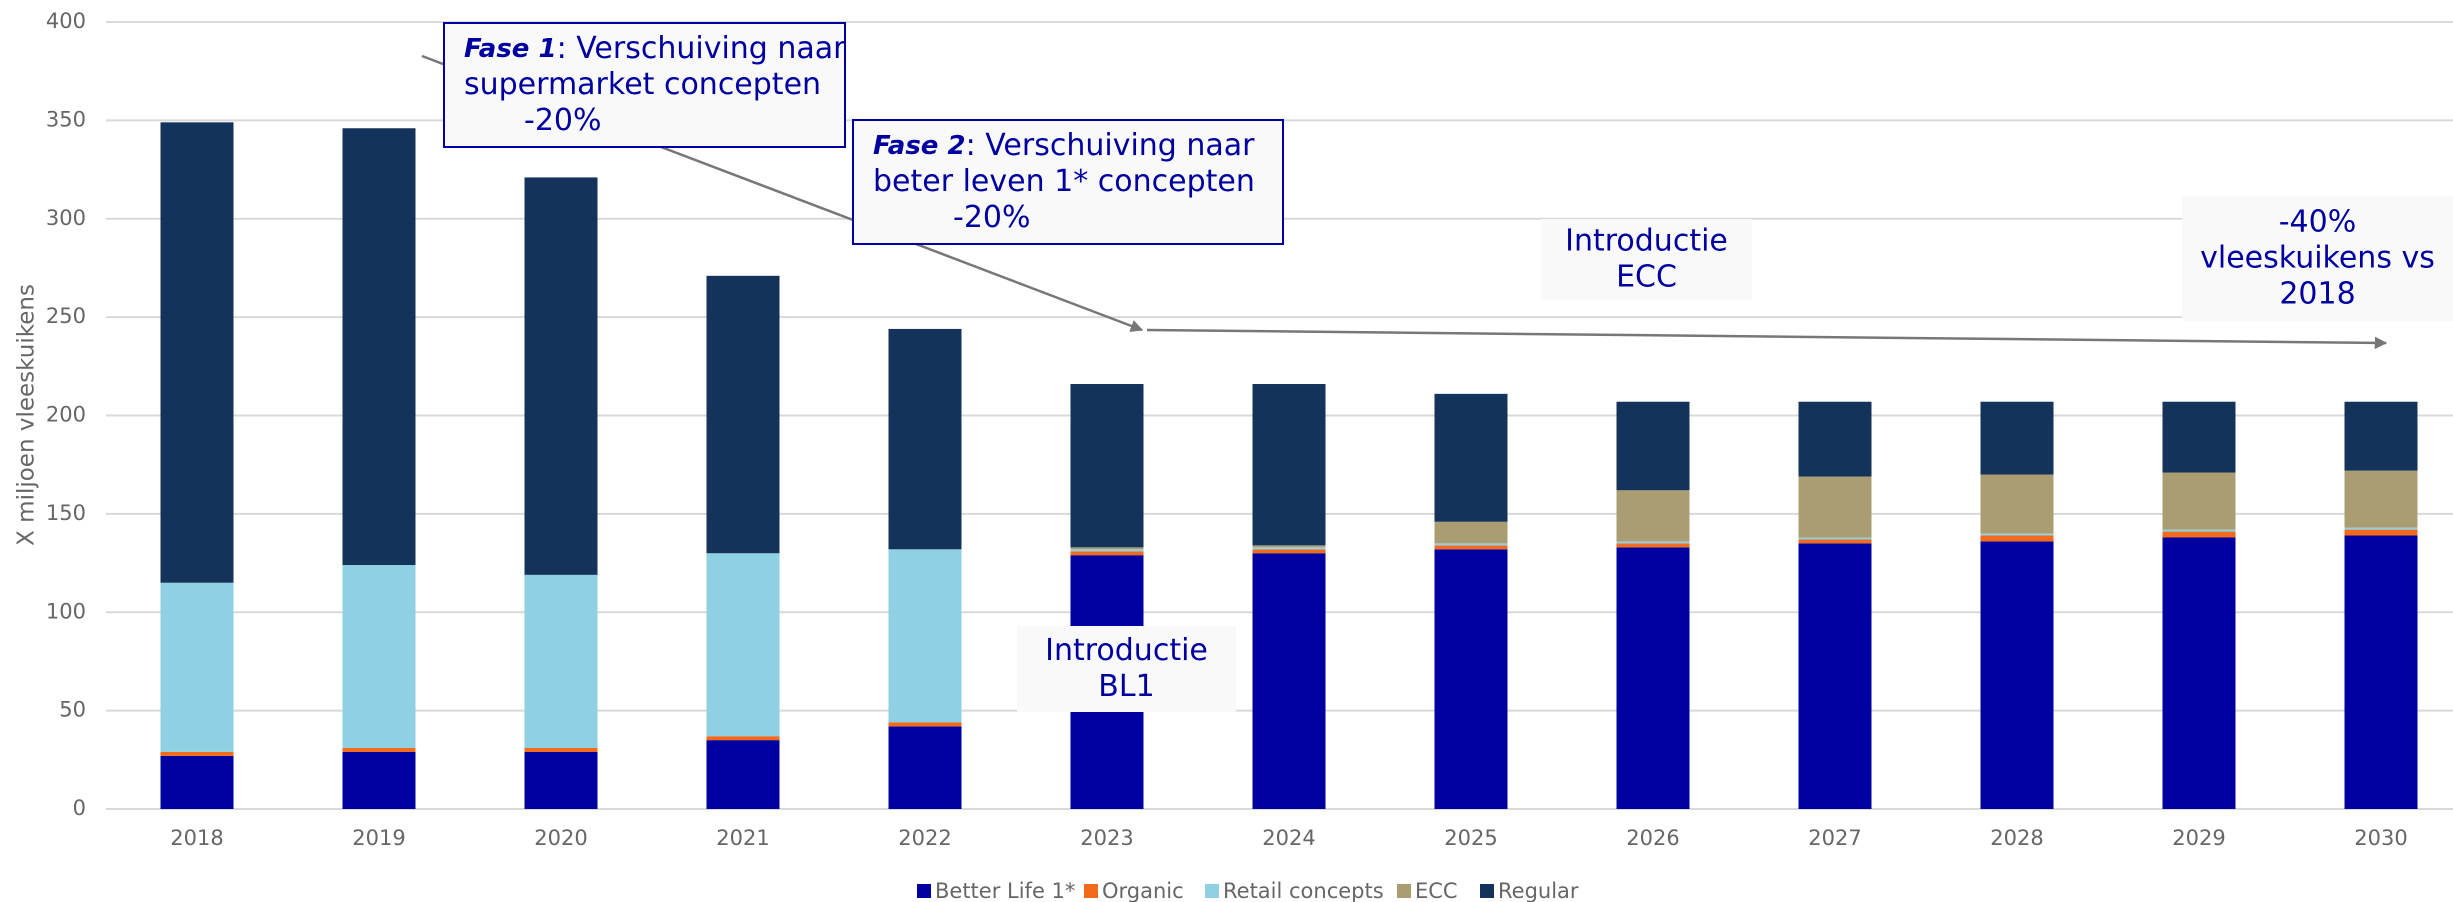  What do you see at coordinates (196, 838) in the screenshot?
I see `x-tick-label: 2018` at bounding box center [196, 838].